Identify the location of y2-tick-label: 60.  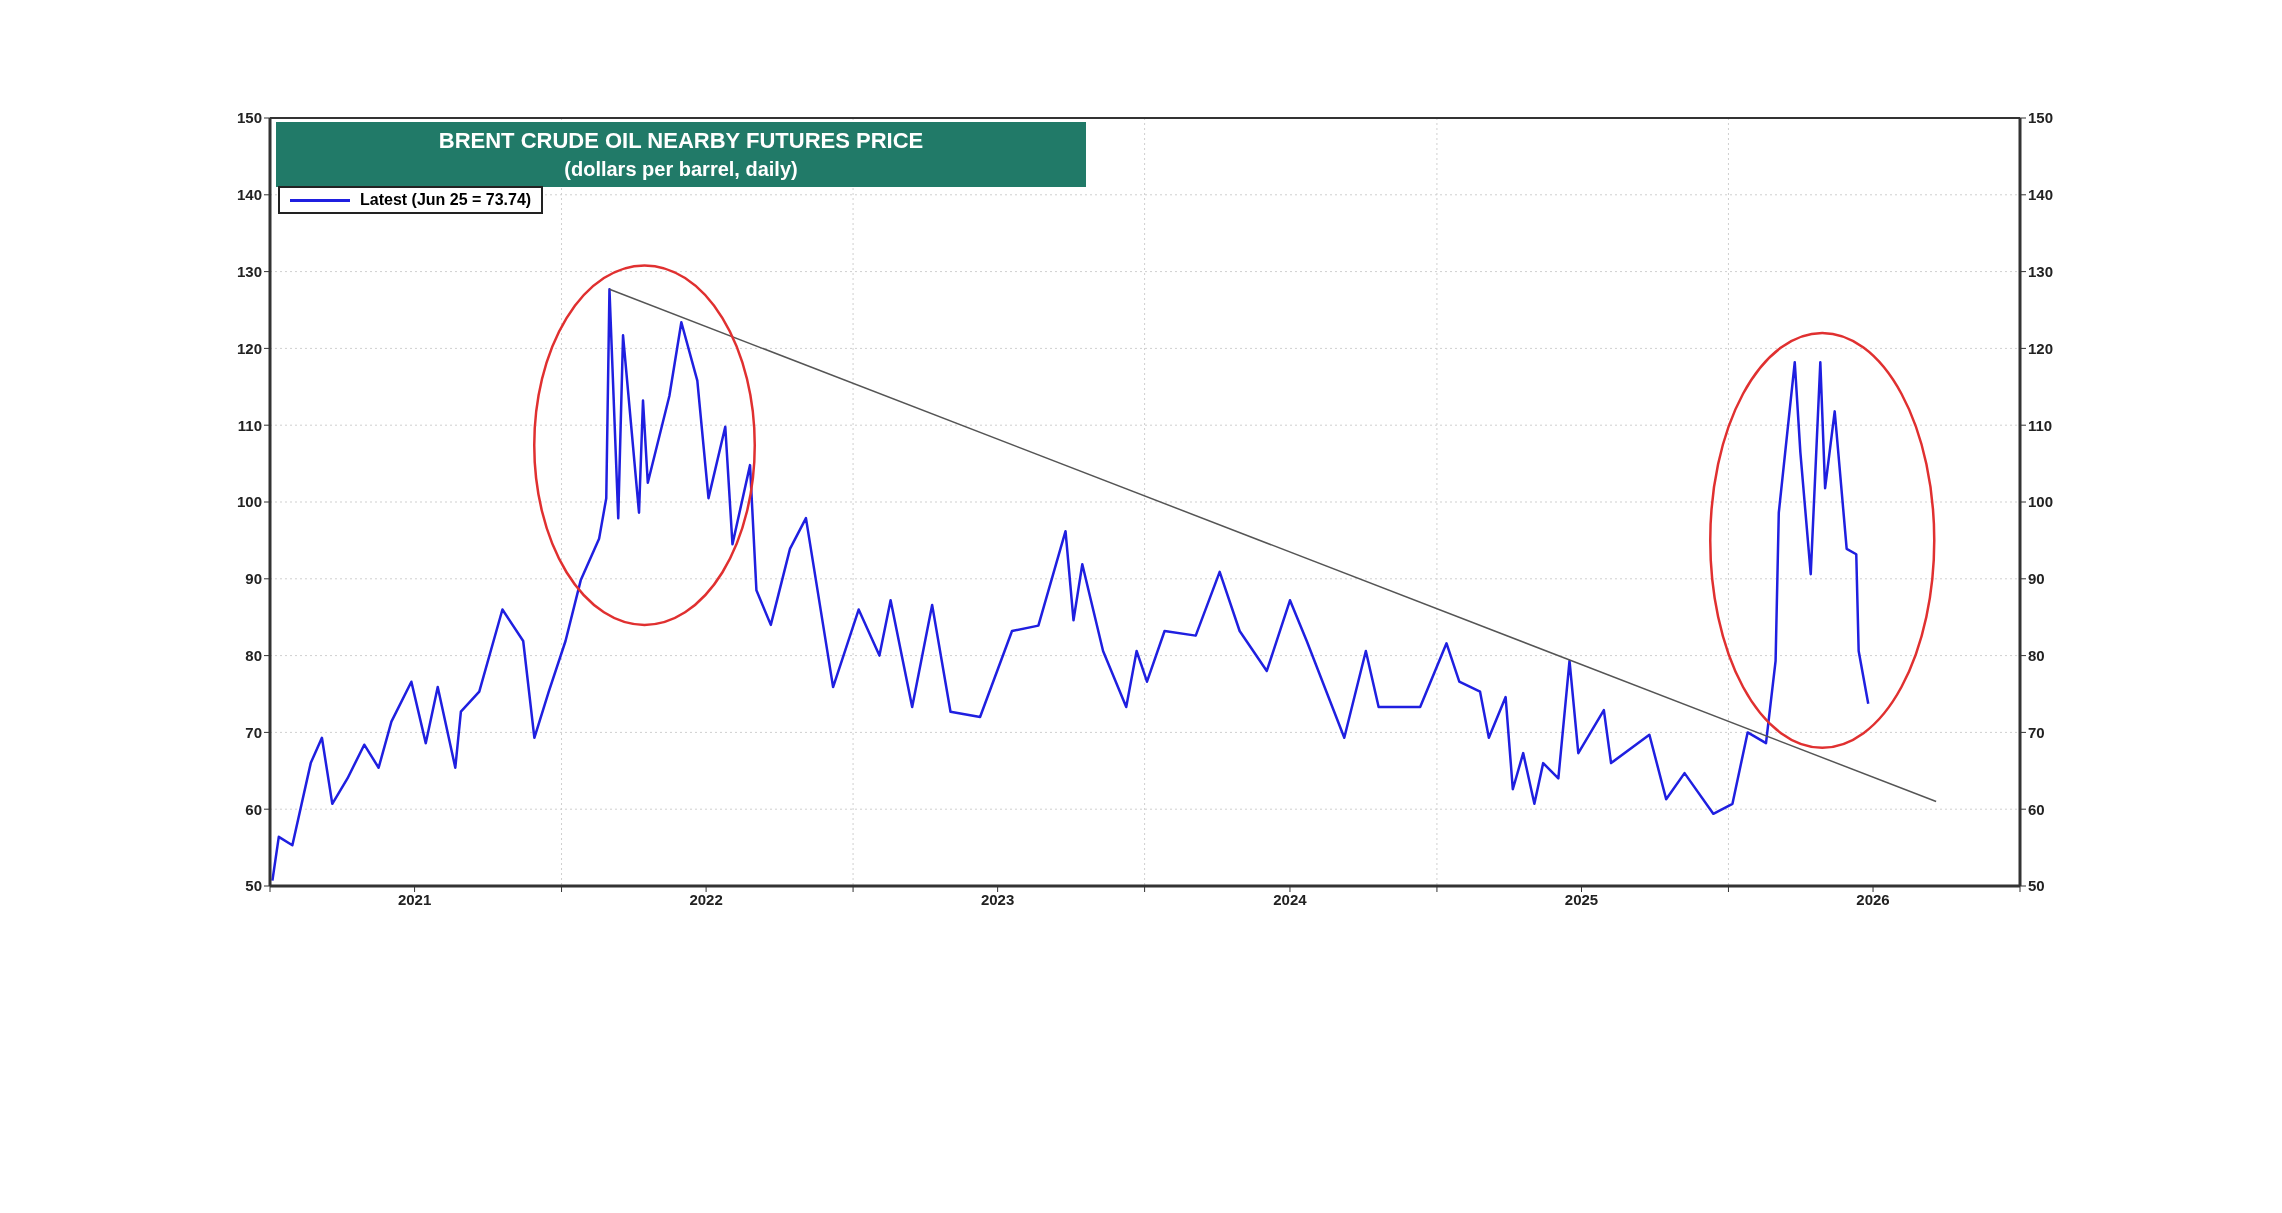
(2036, 809).